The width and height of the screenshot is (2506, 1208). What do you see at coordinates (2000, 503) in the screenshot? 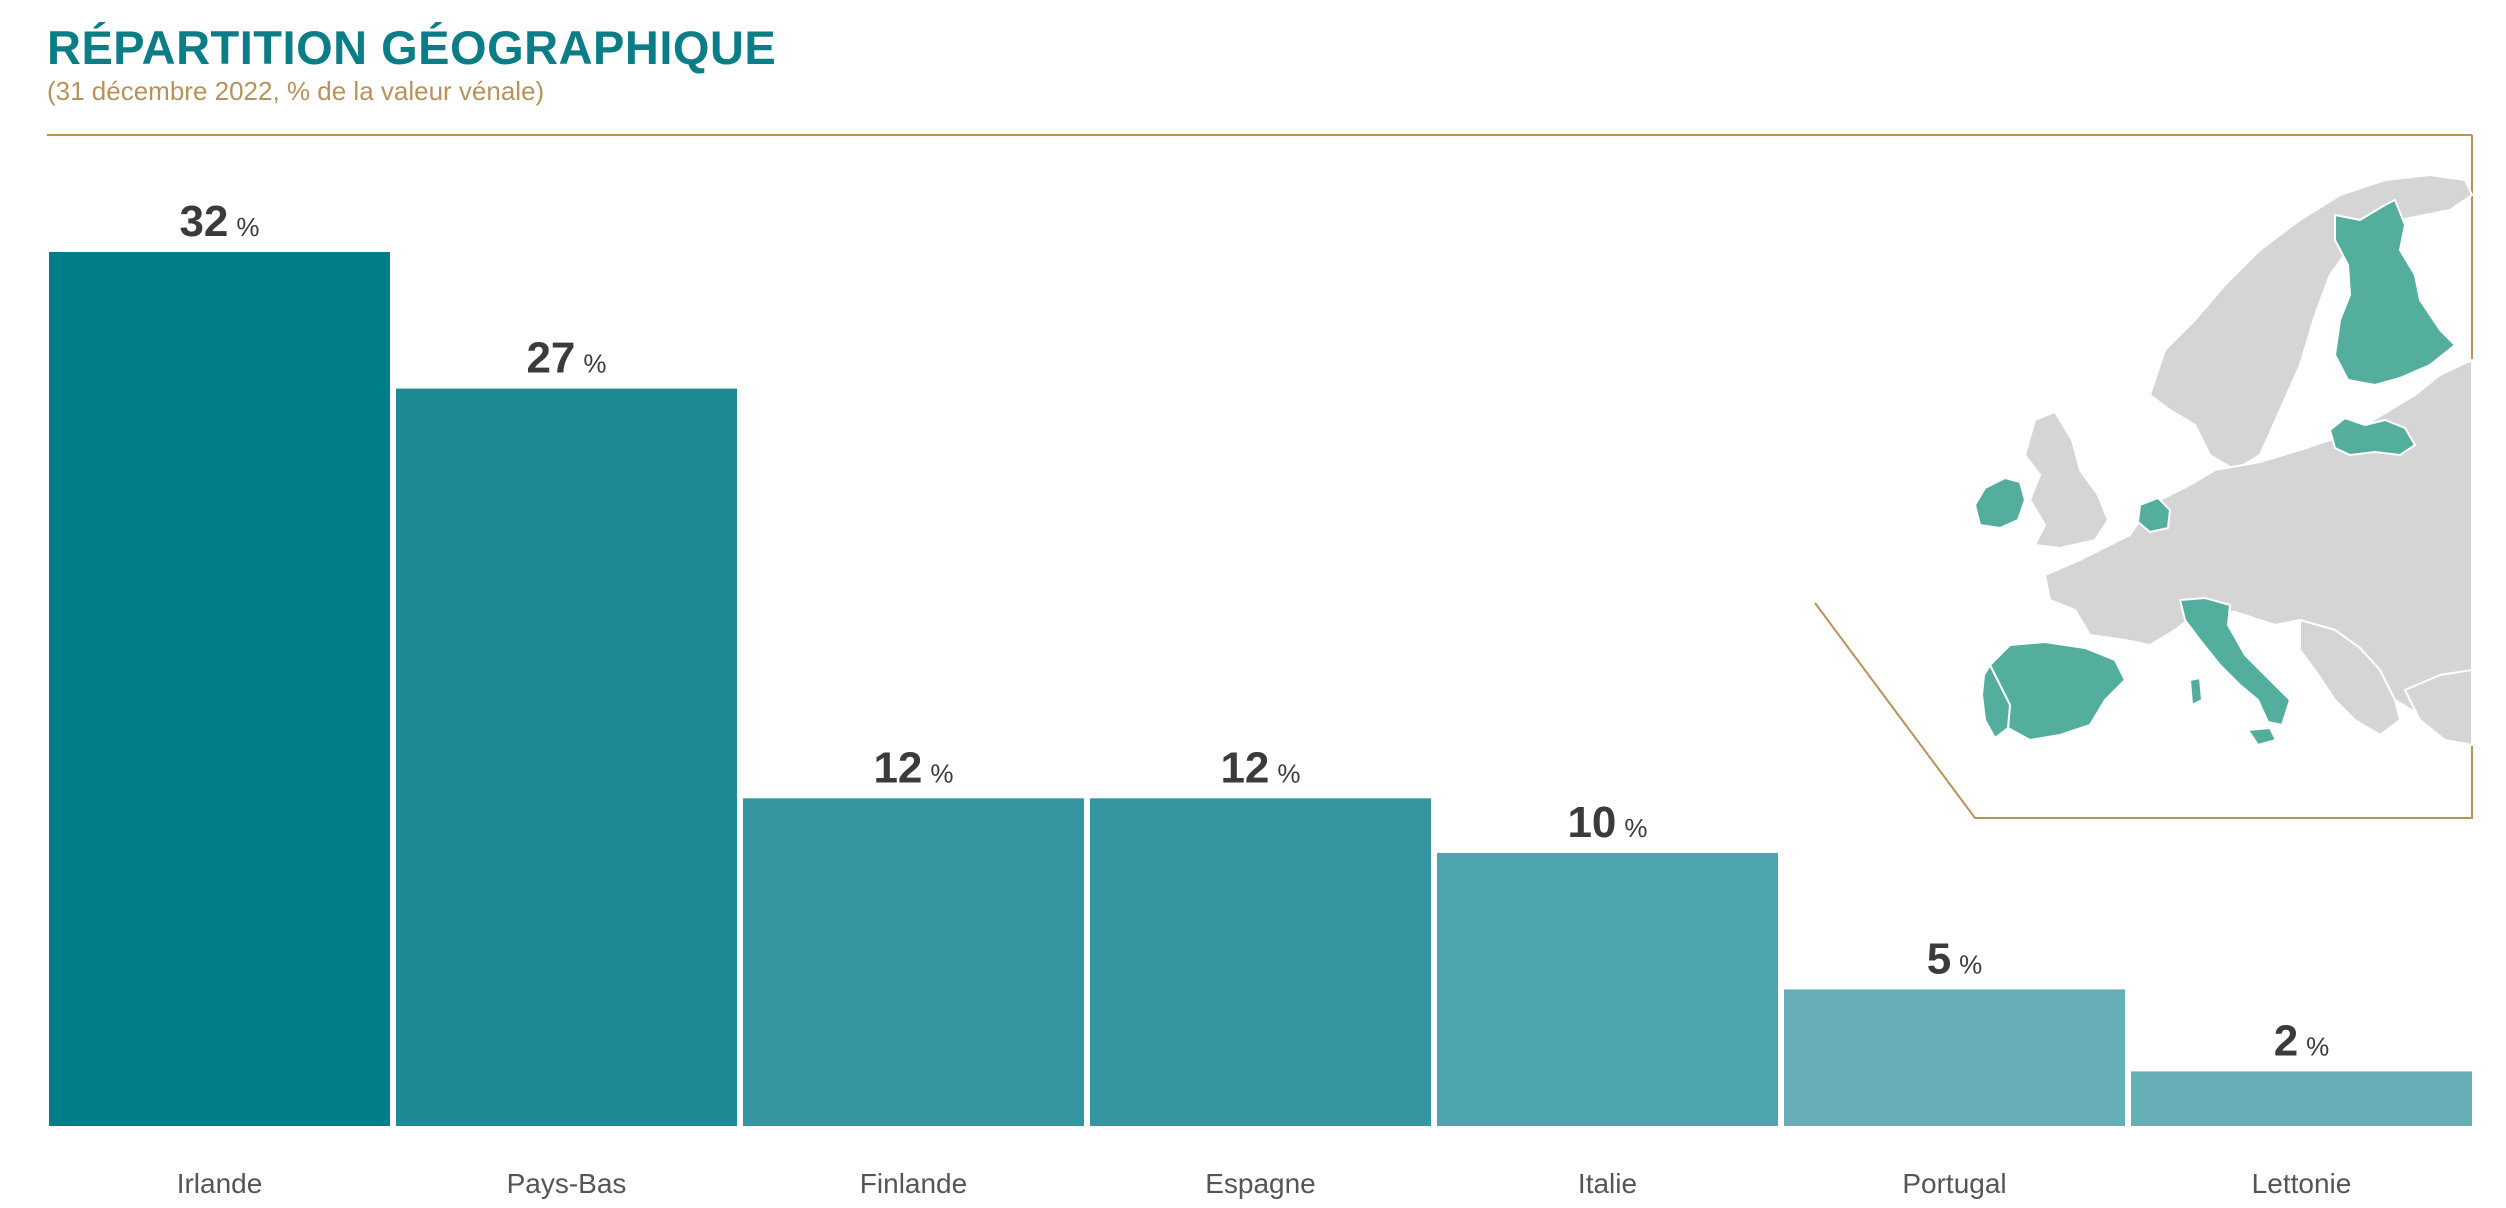
I see `ireland-shape` at bounding box center [2000, 503].